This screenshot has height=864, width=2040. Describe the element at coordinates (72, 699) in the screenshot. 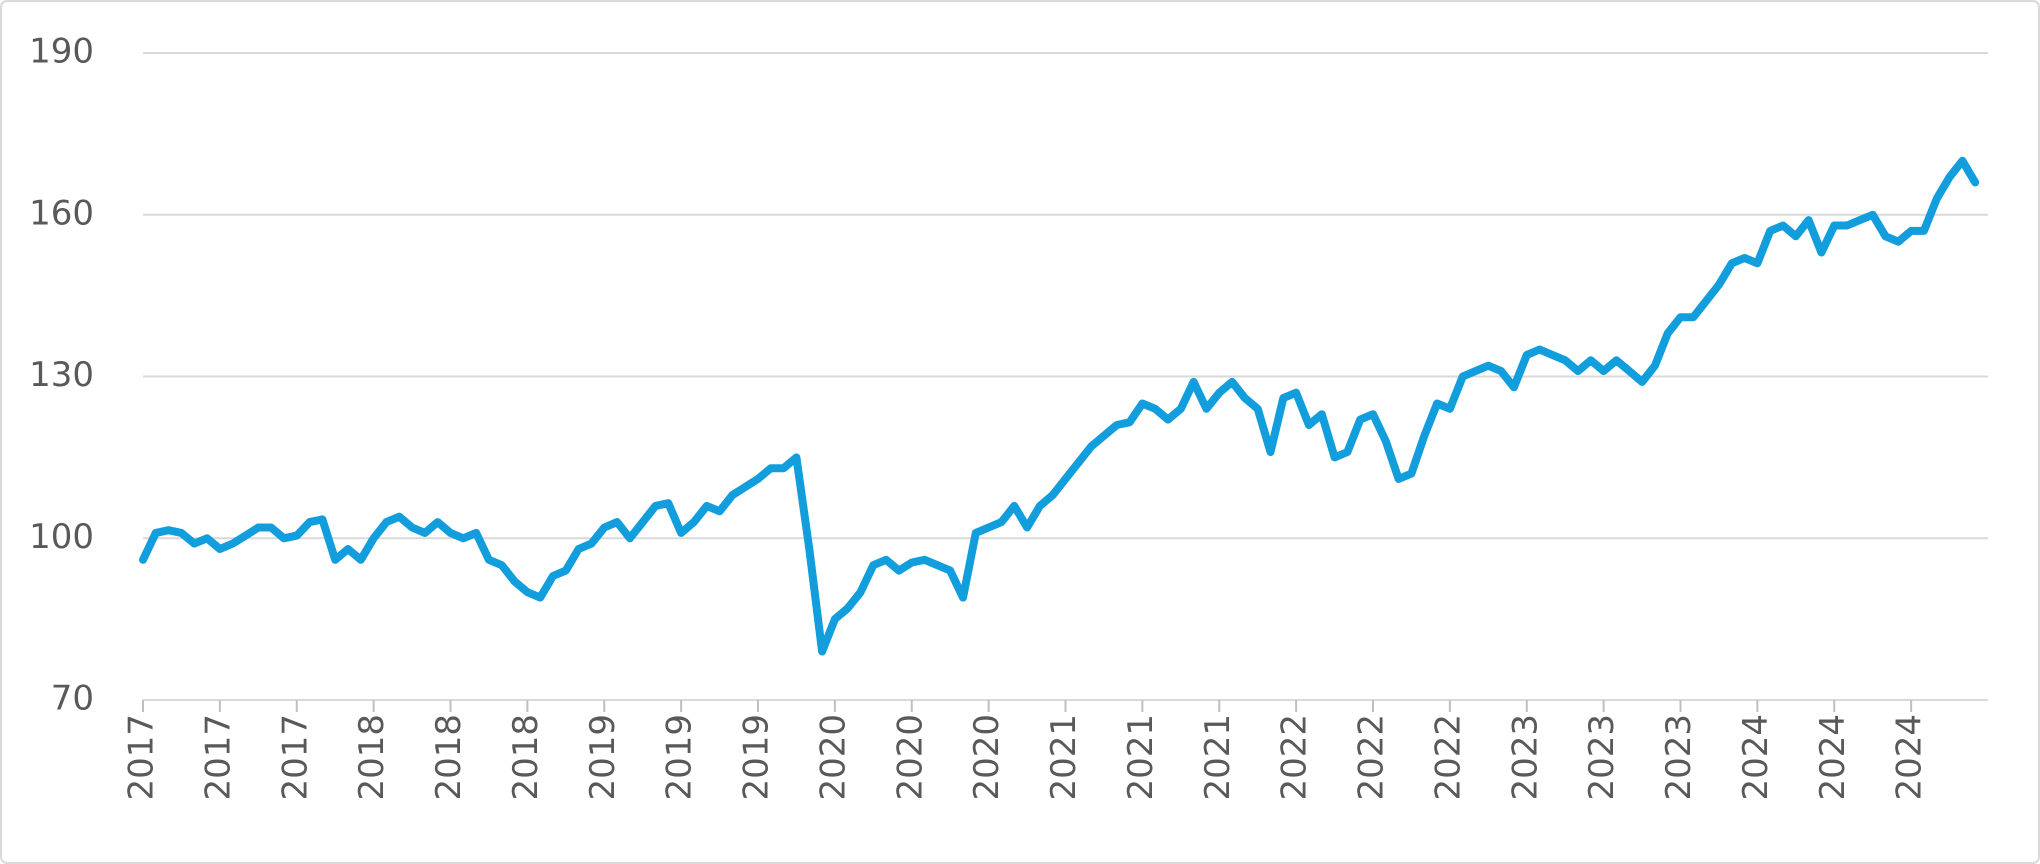

I see `y-tick-label: 70` at that location.